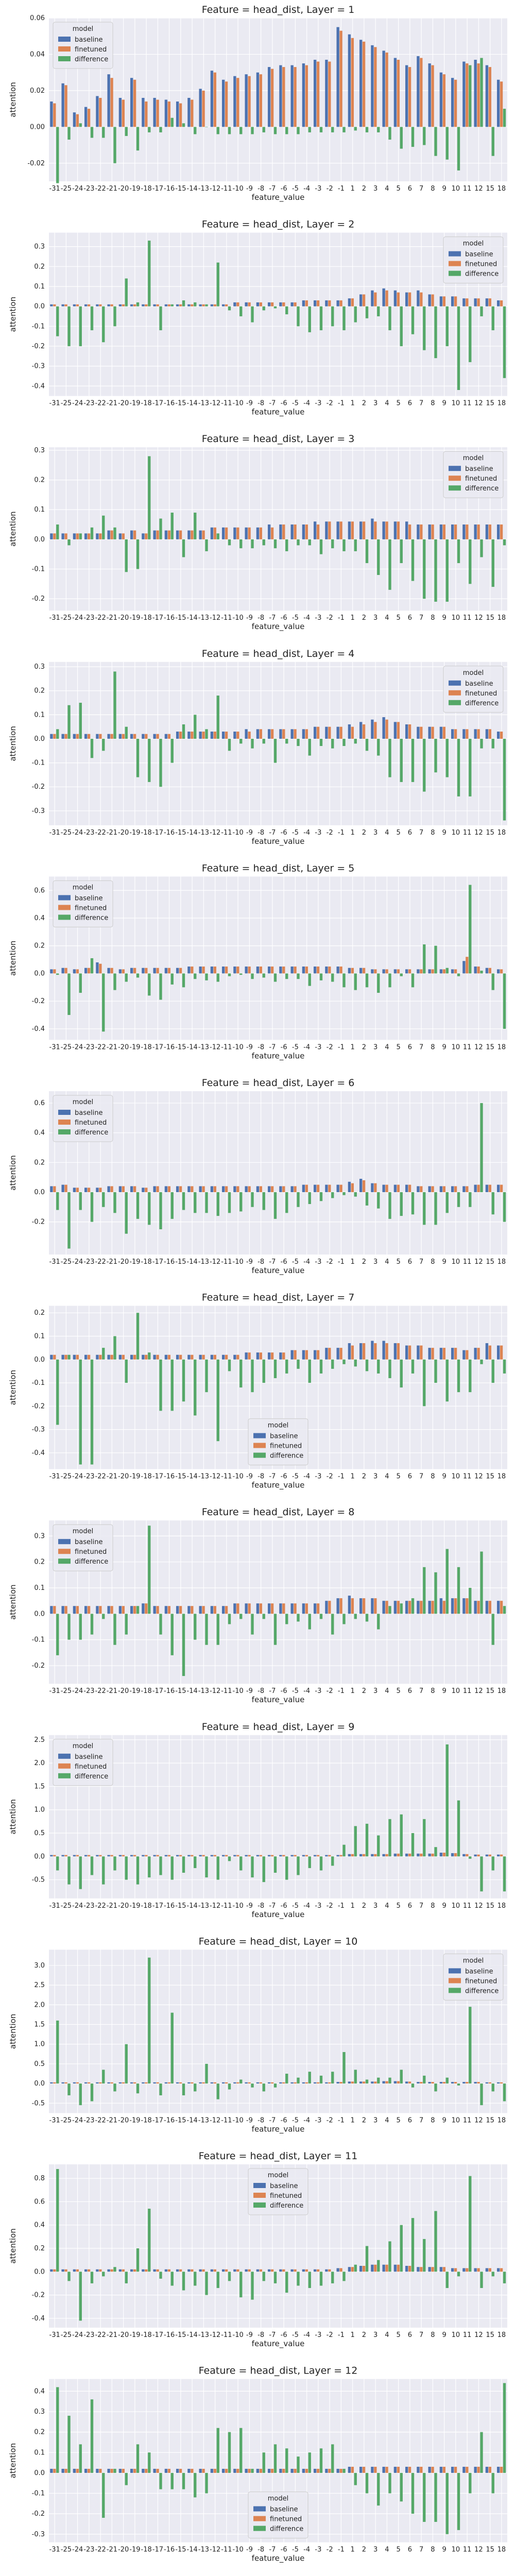  Describe the element at coordinates (39, 918) in the screenshot. I see `y-tick-label: 0.4` at that location.